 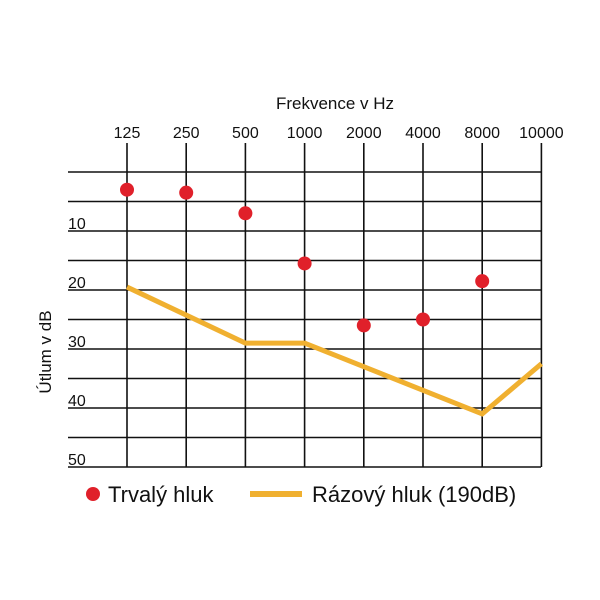 I want to click on legend-label-razovy-hluk: Rázový hluk (190dB), so click(x=414, y=494).